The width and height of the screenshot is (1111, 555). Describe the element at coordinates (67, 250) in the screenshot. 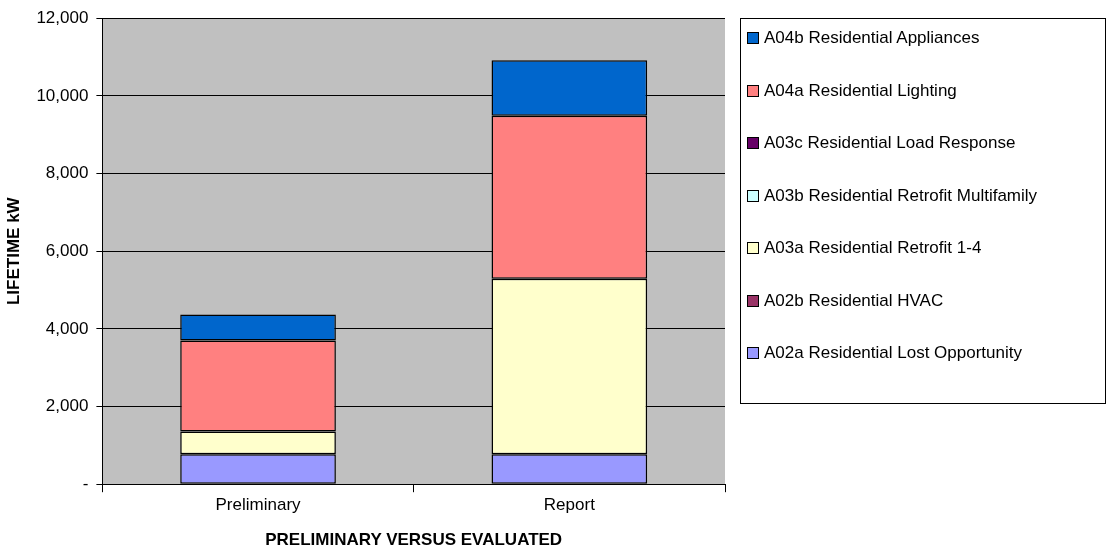

I see `y-tick-label: 6,000` at that location.